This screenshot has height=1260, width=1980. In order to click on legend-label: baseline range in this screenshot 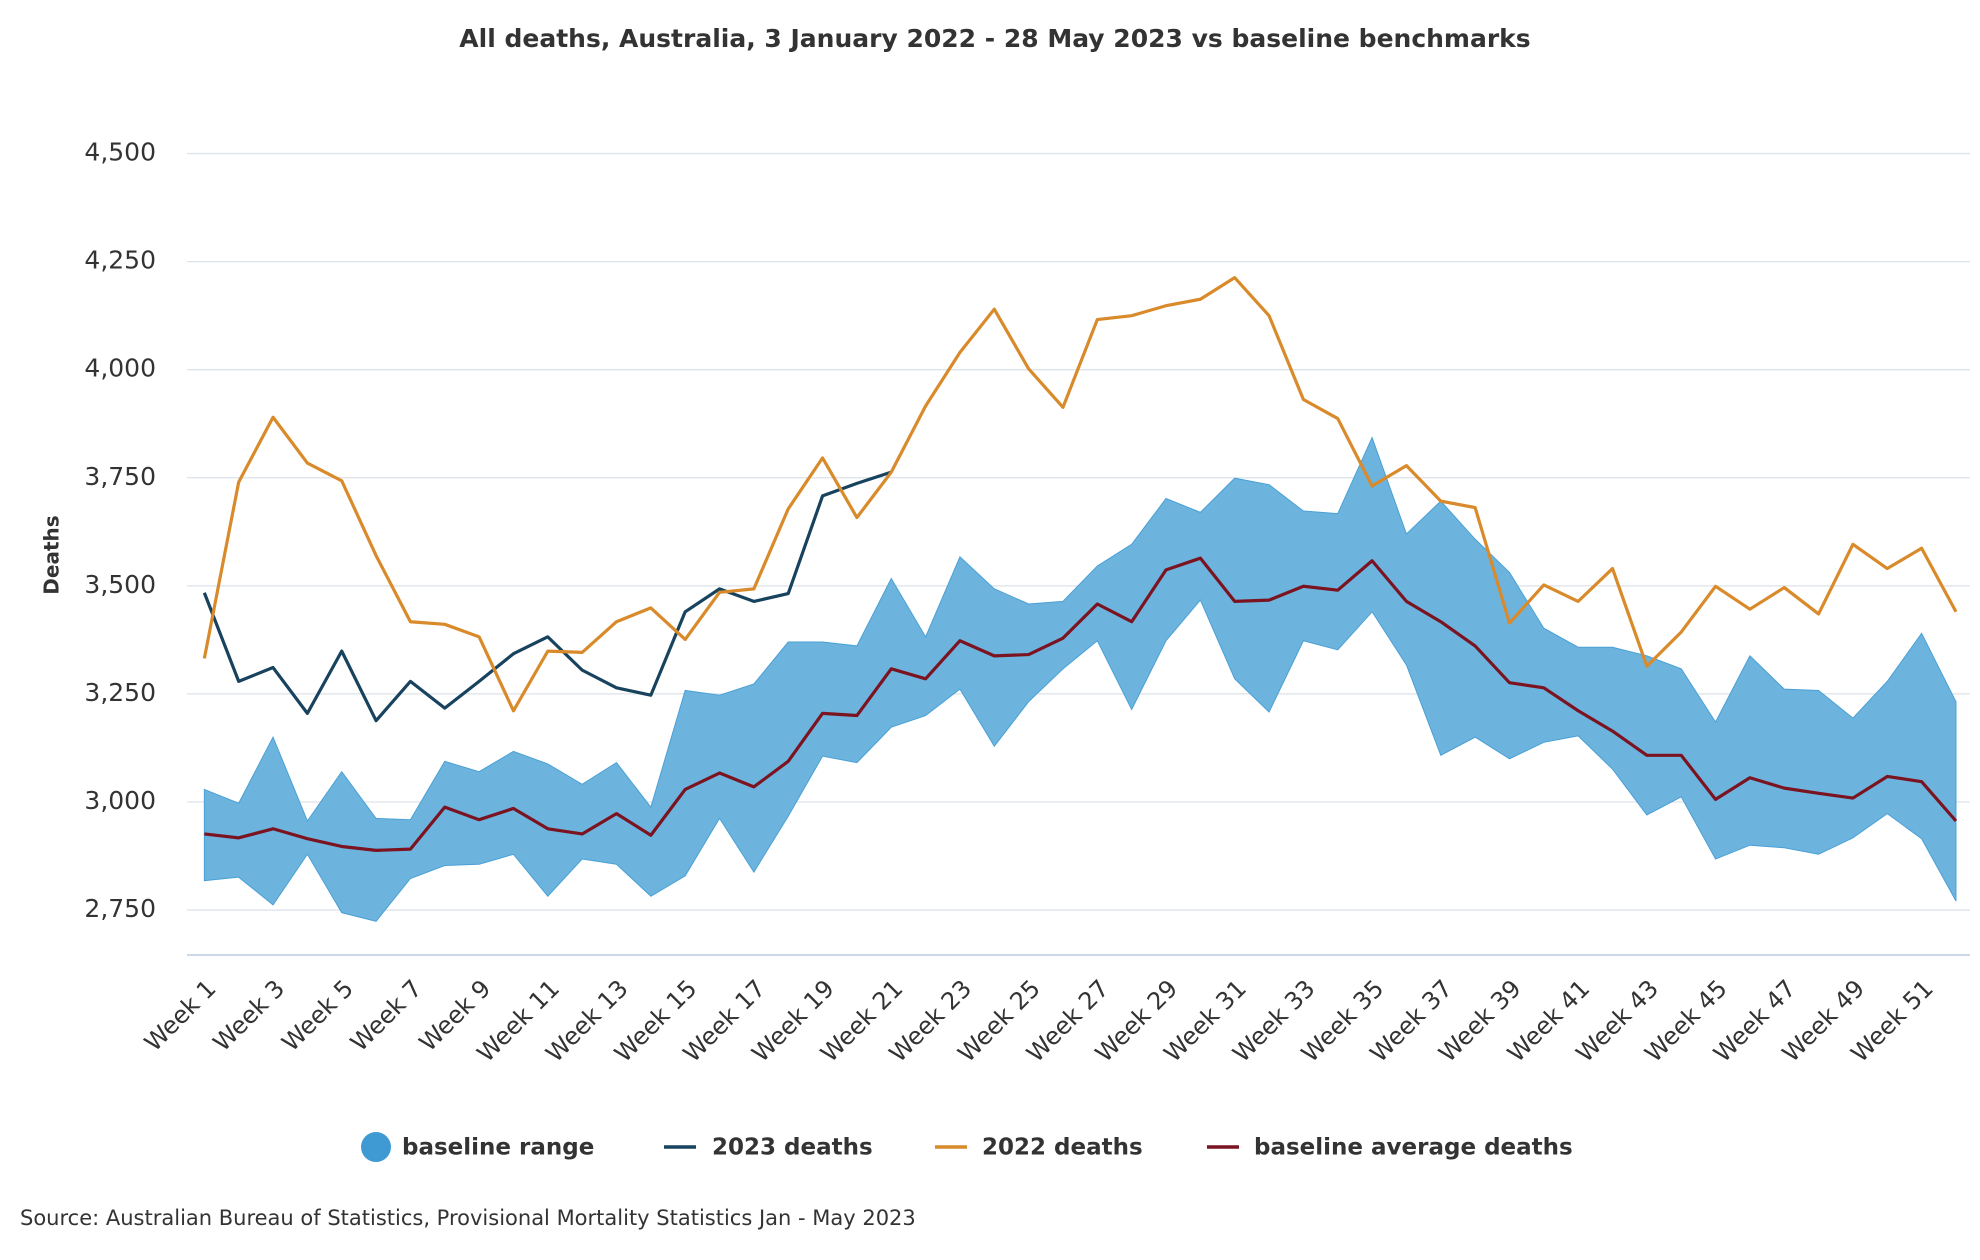, I will do `click(498, 1148)`.